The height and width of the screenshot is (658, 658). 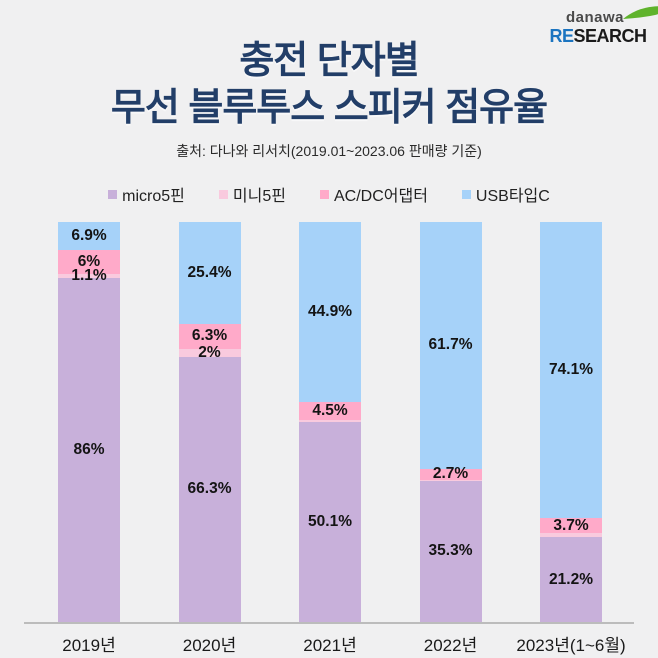 I want to click on segment-value-label: 2.7%, so click(x=450, y=474).